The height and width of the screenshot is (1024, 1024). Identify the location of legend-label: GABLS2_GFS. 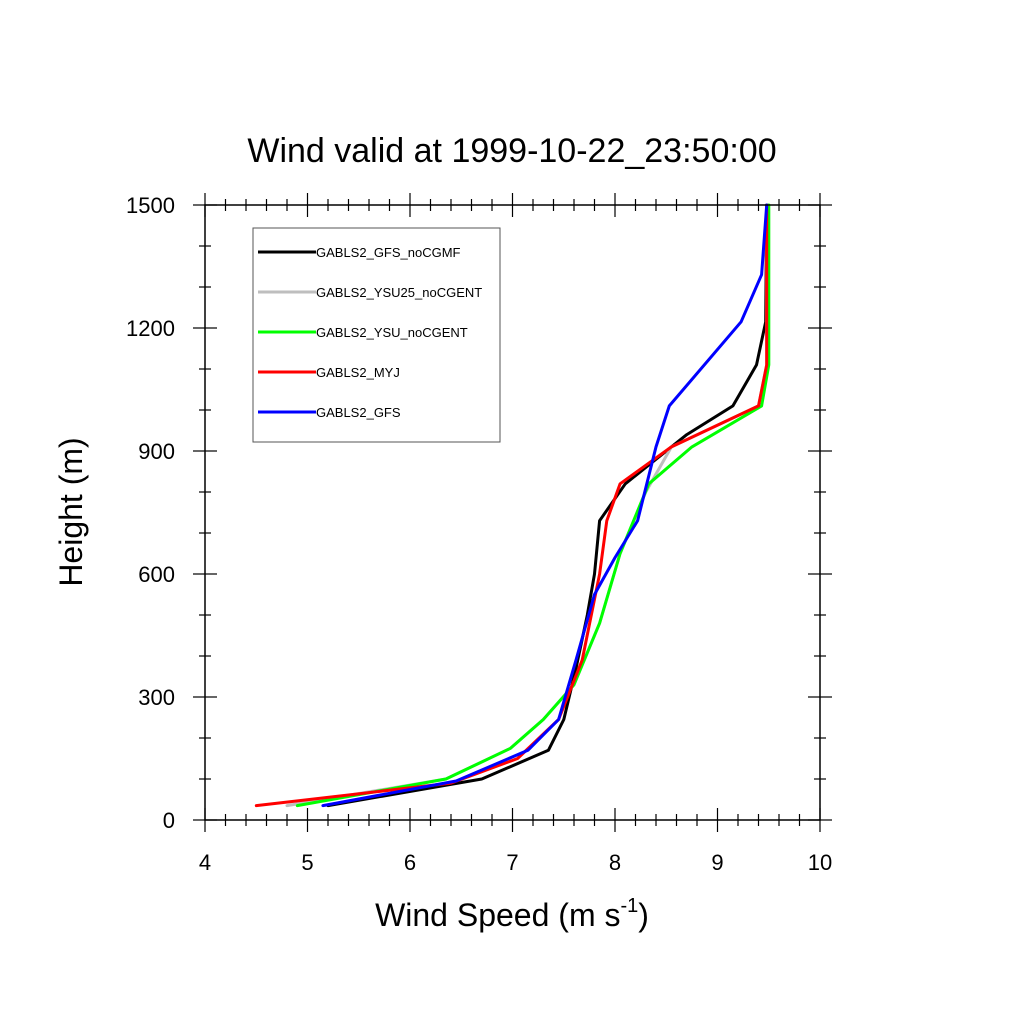
(358, 412).